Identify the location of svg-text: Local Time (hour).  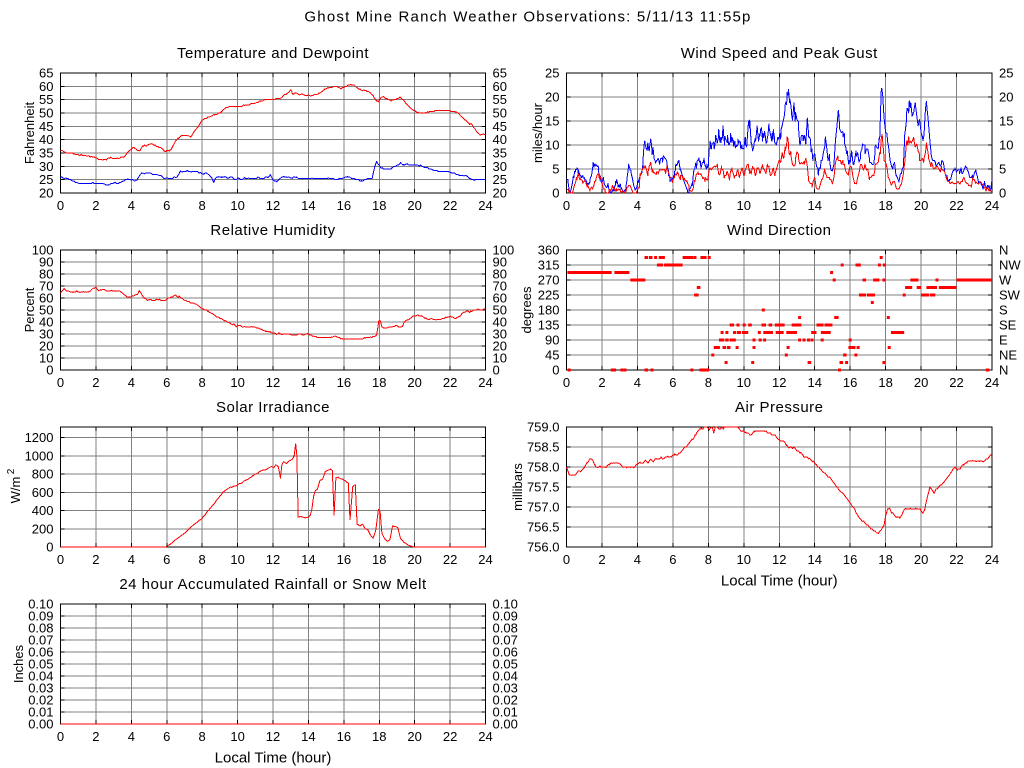
(273, 758).